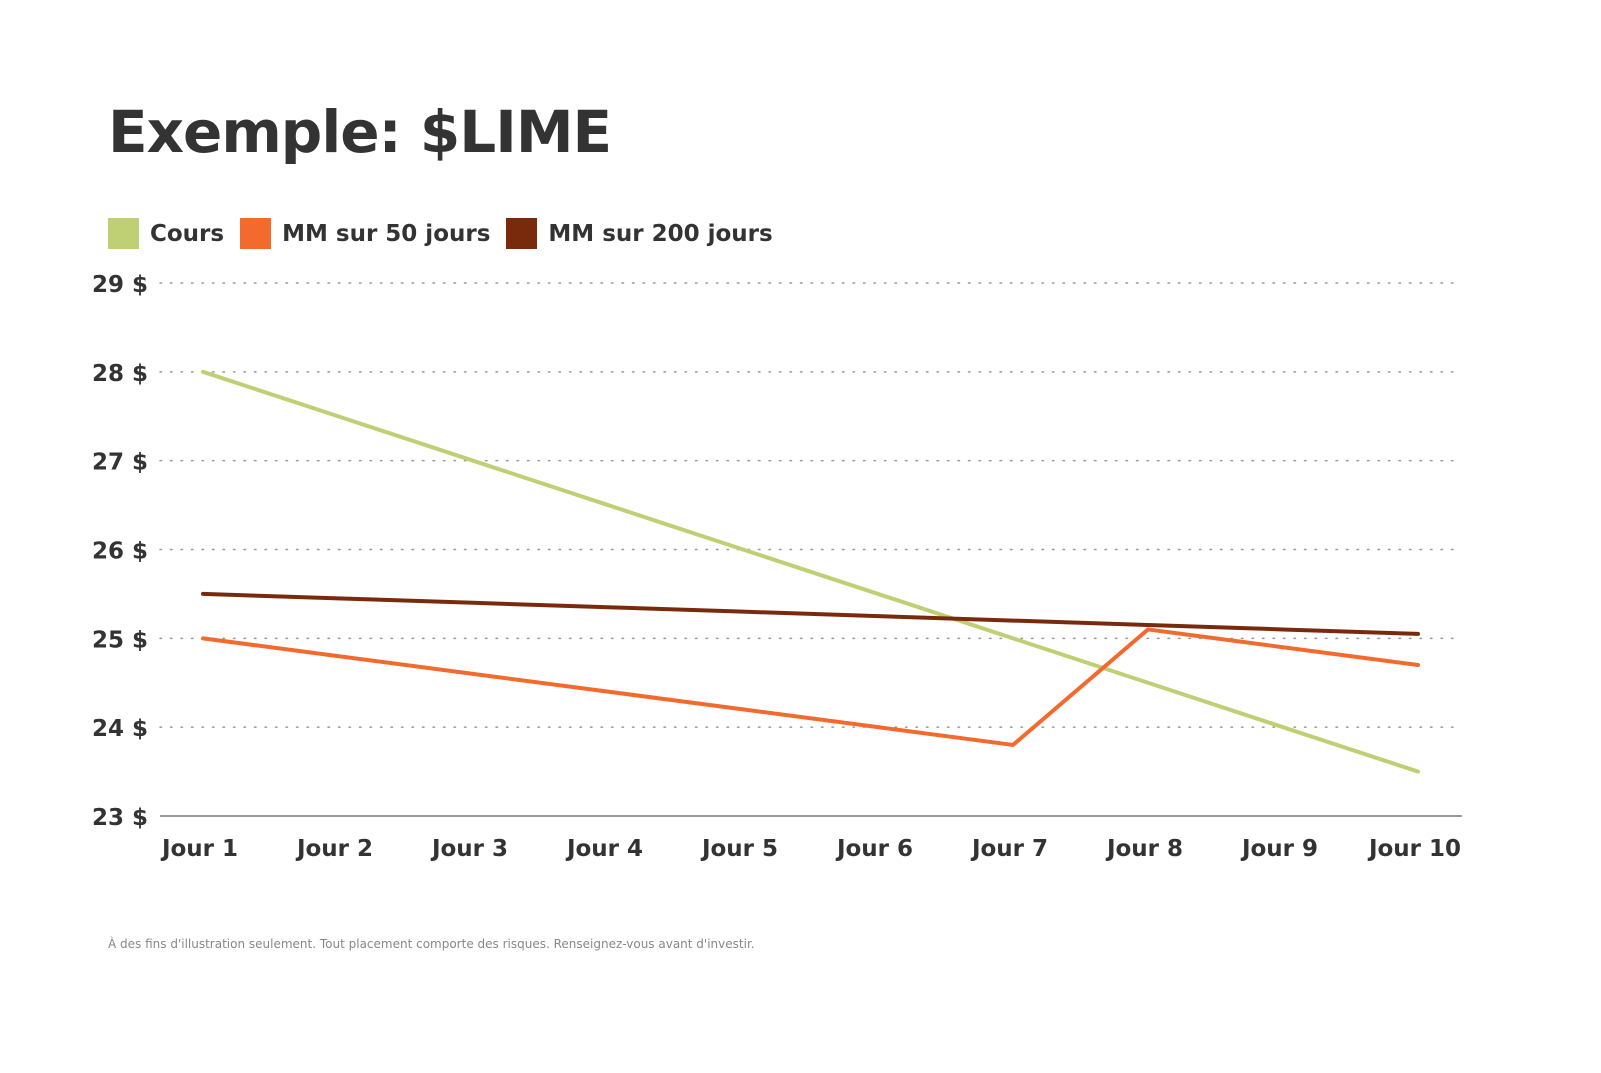 The image size is (1601, 1073). Describe the element at coordinates (360, 132) in the screenshot. I see `chart-title: Exemple: $LIME` at that location.